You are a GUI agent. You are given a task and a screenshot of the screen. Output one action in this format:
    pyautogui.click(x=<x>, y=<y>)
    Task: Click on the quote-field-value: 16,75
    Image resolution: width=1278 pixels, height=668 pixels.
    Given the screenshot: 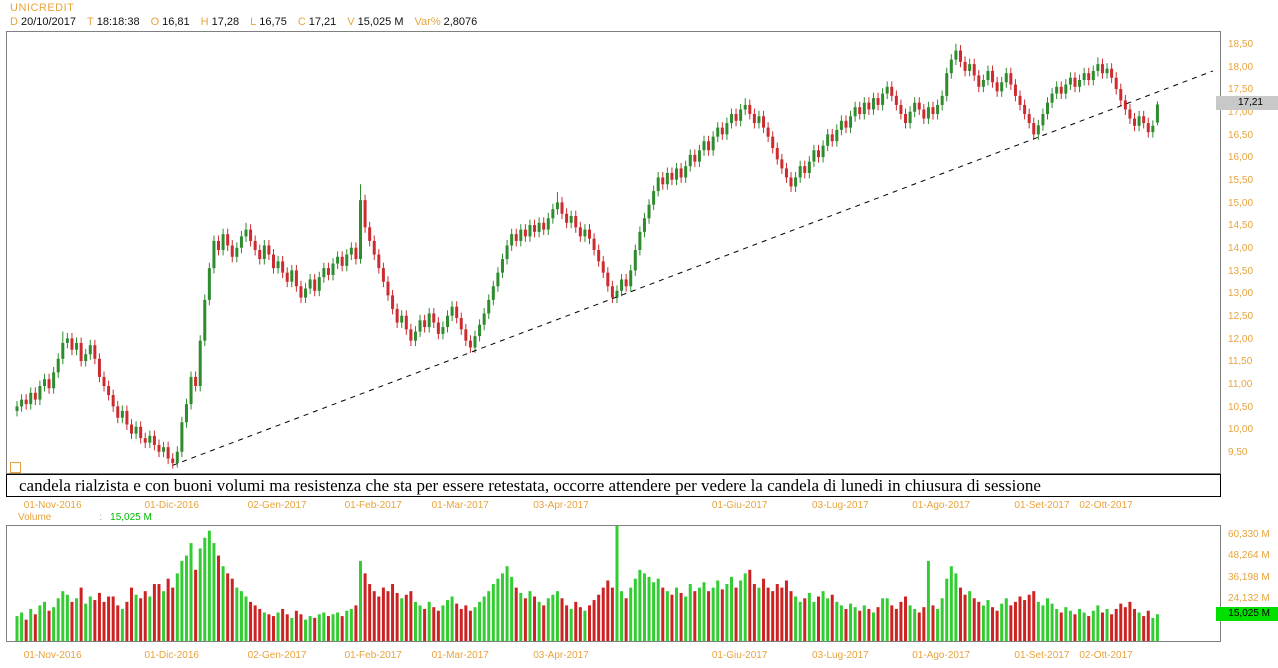 What is the action you would take?
    pyautogui.click(x=273, y=22)
    